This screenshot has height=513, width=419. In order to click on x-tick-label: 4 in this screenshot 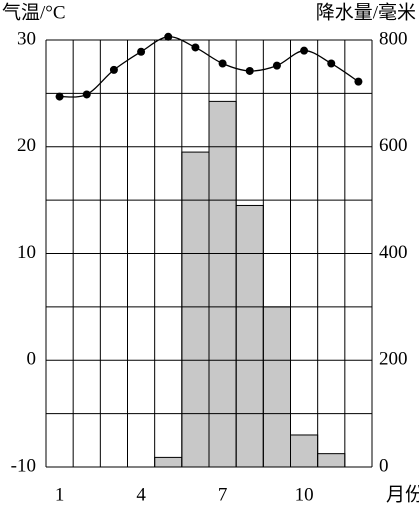, I will do `click(141, 494)`.